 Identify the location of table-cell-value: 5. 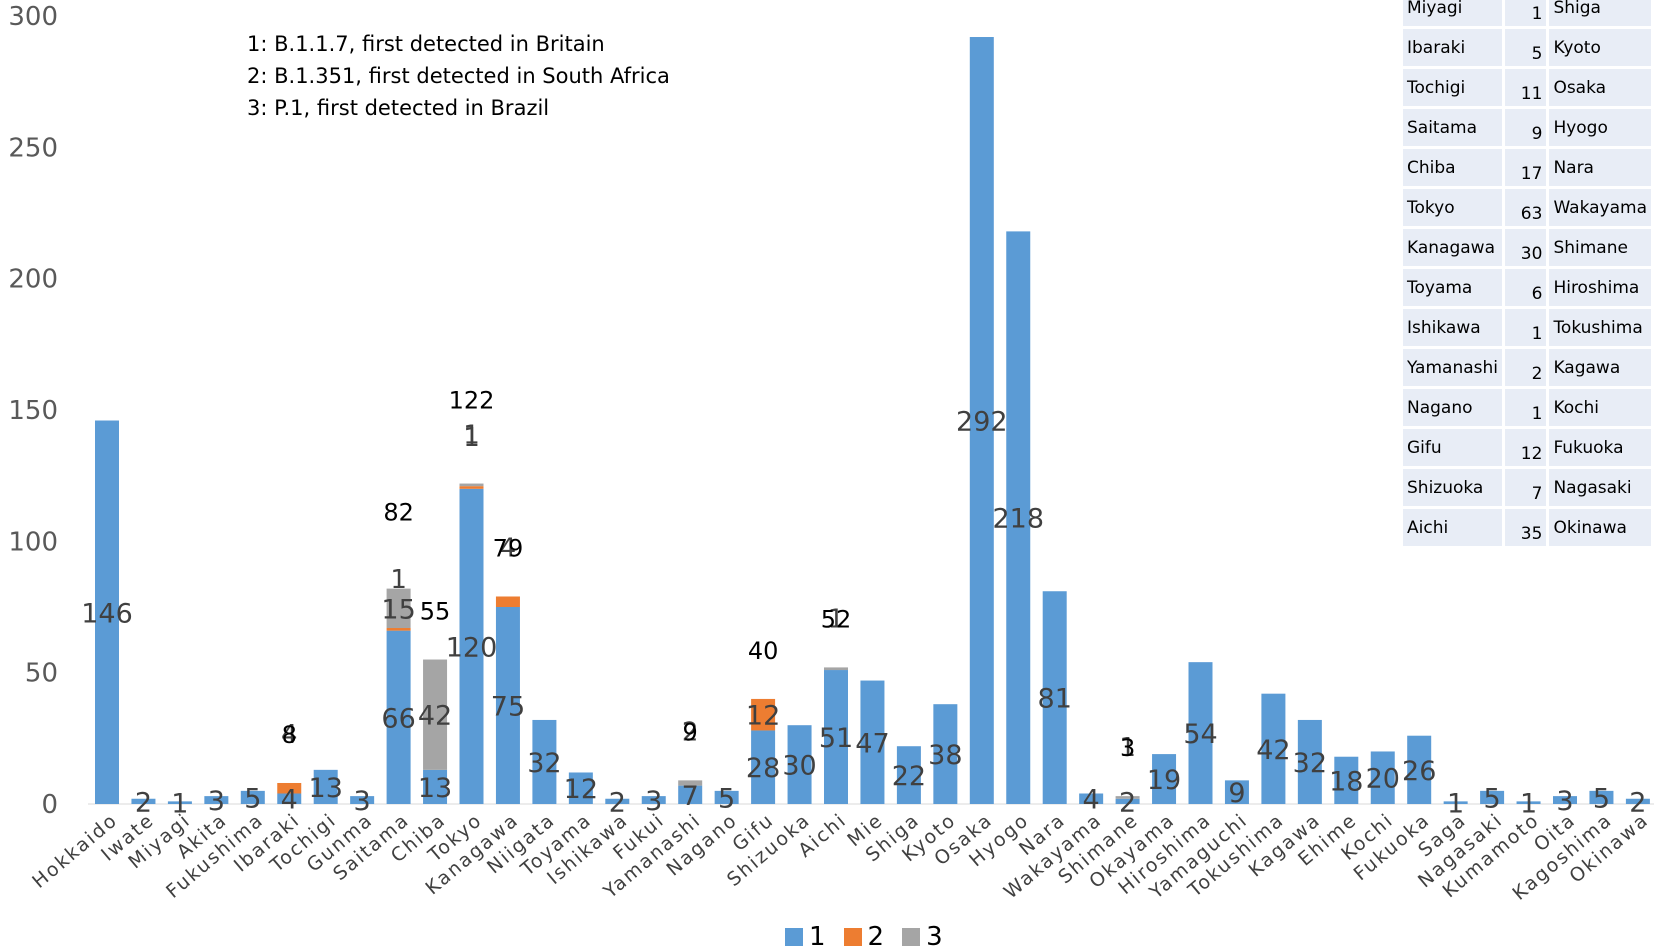
(1526, 47).